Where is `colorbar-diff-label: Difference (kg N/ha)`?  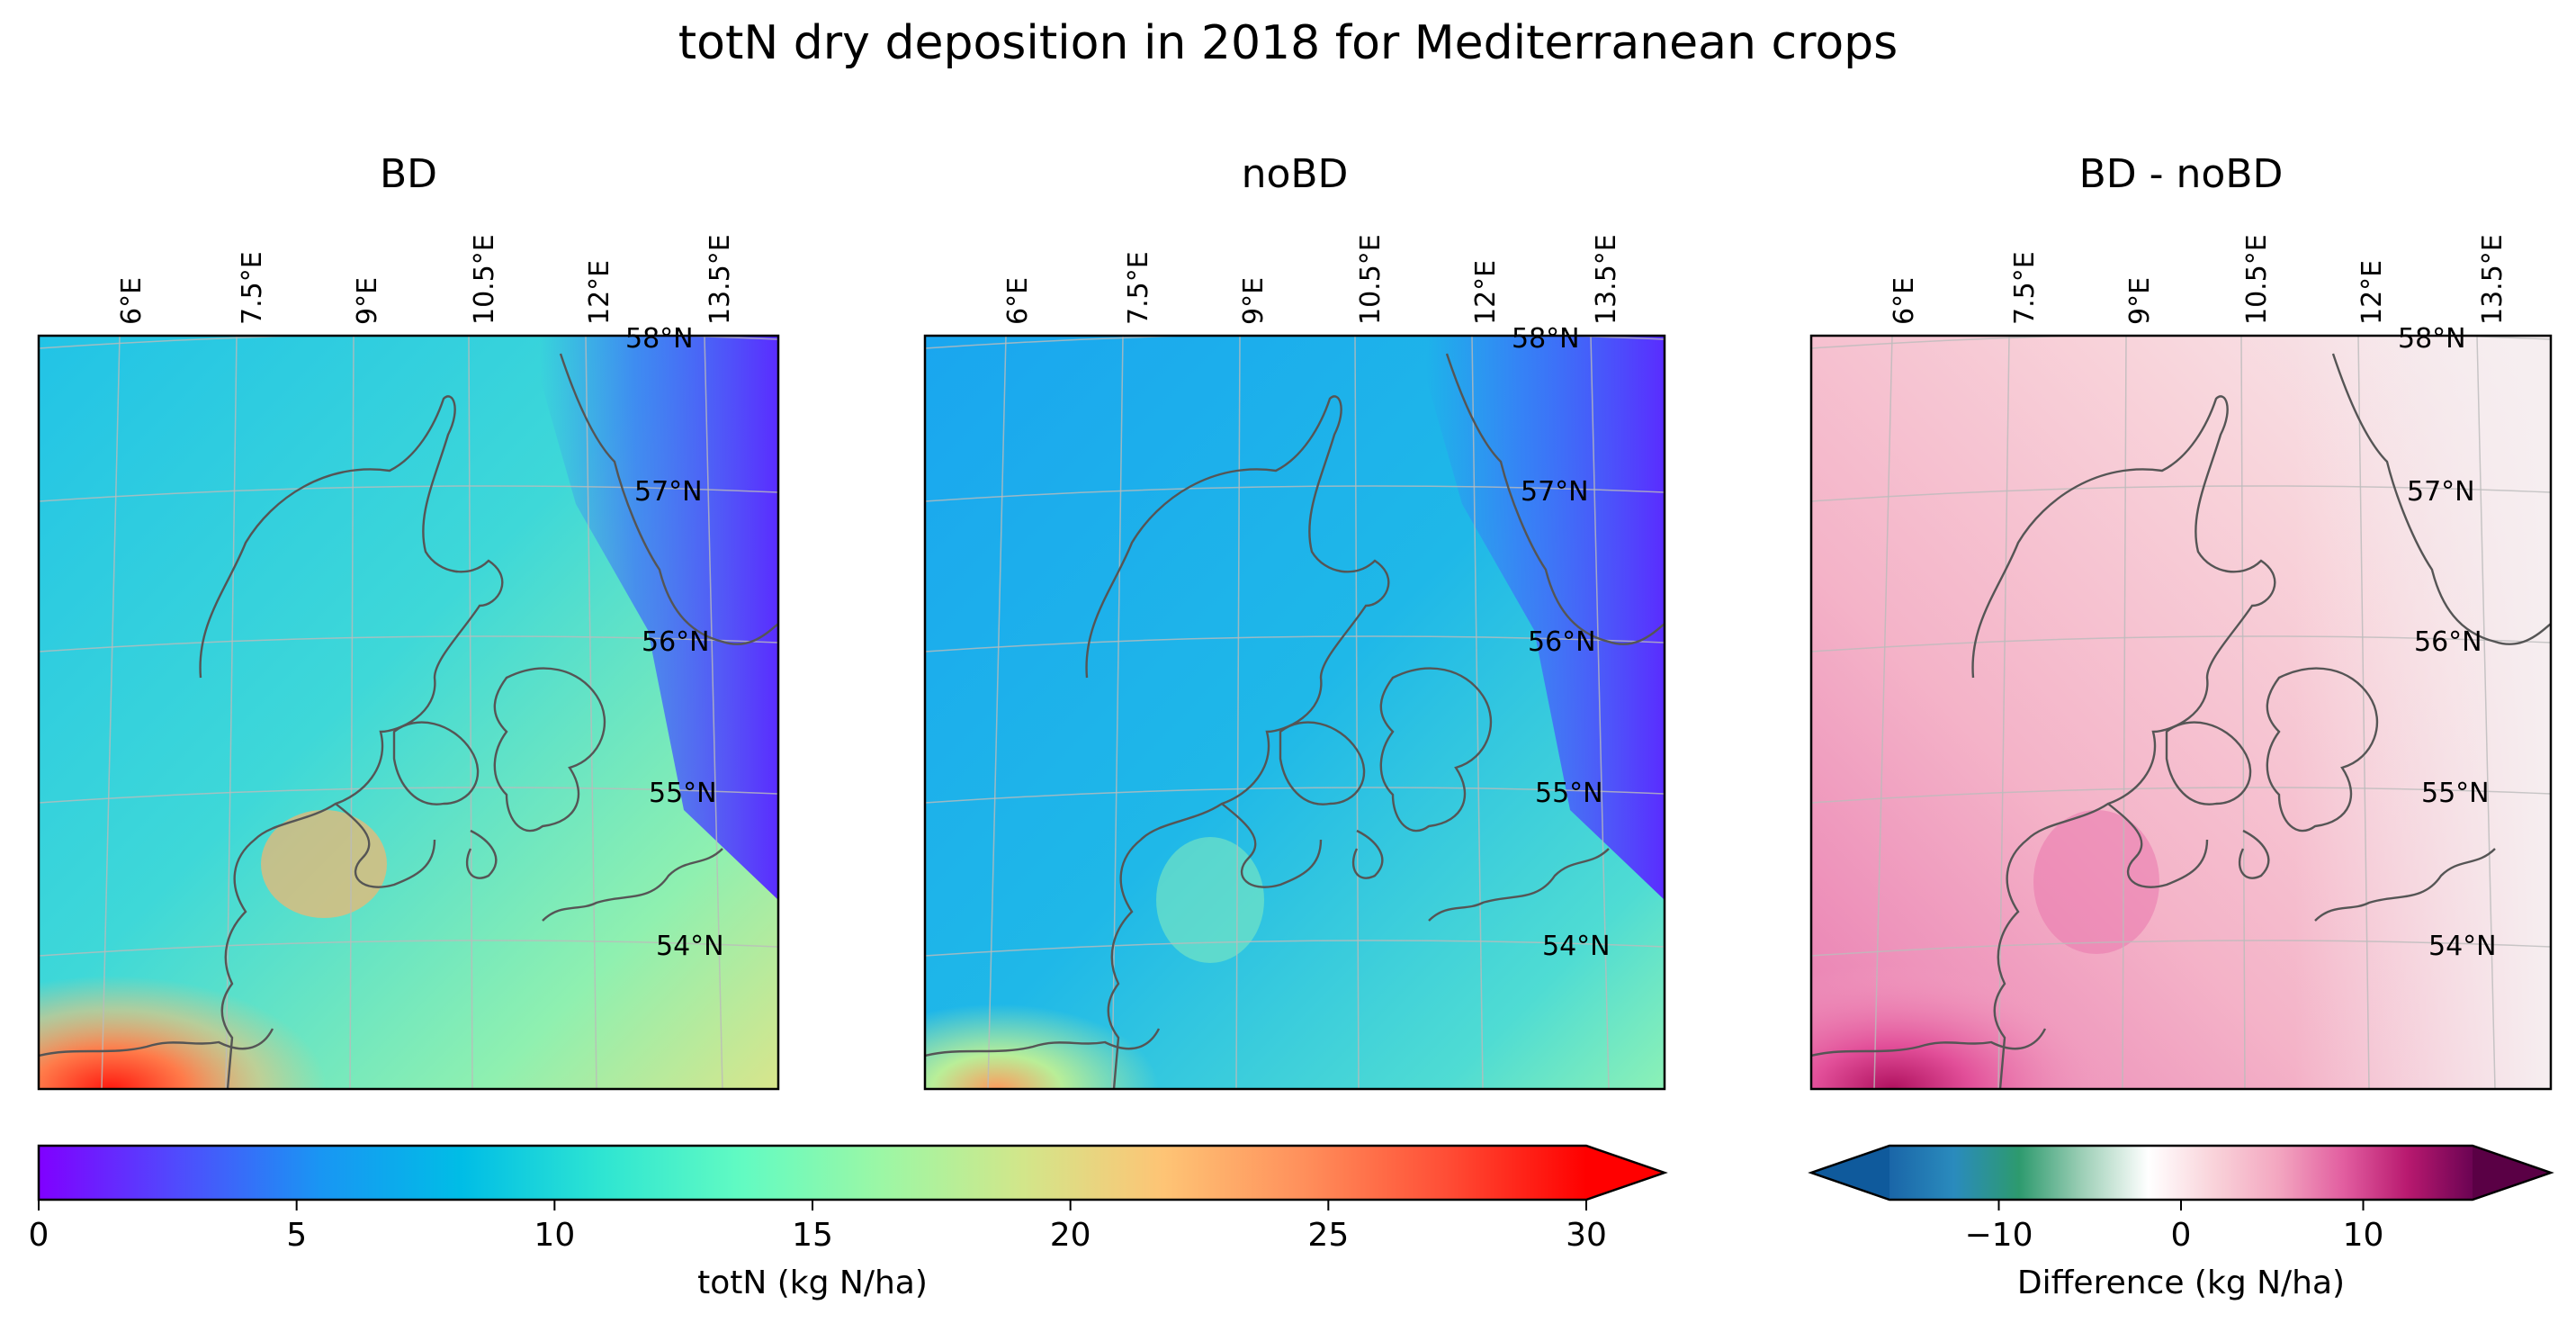
colorbar-diff-label: Difference (kg N/ha) is located at coordinates (2181, 1282).